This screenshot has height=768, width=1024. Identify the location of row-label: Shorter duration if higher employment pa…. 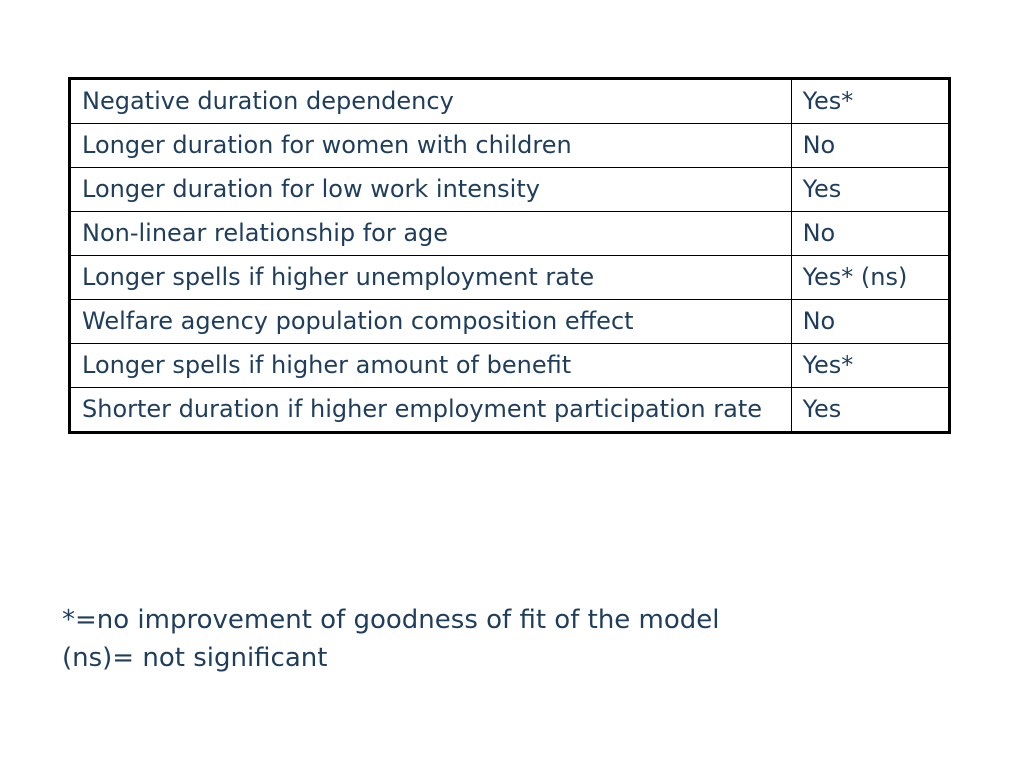
(430, 410).